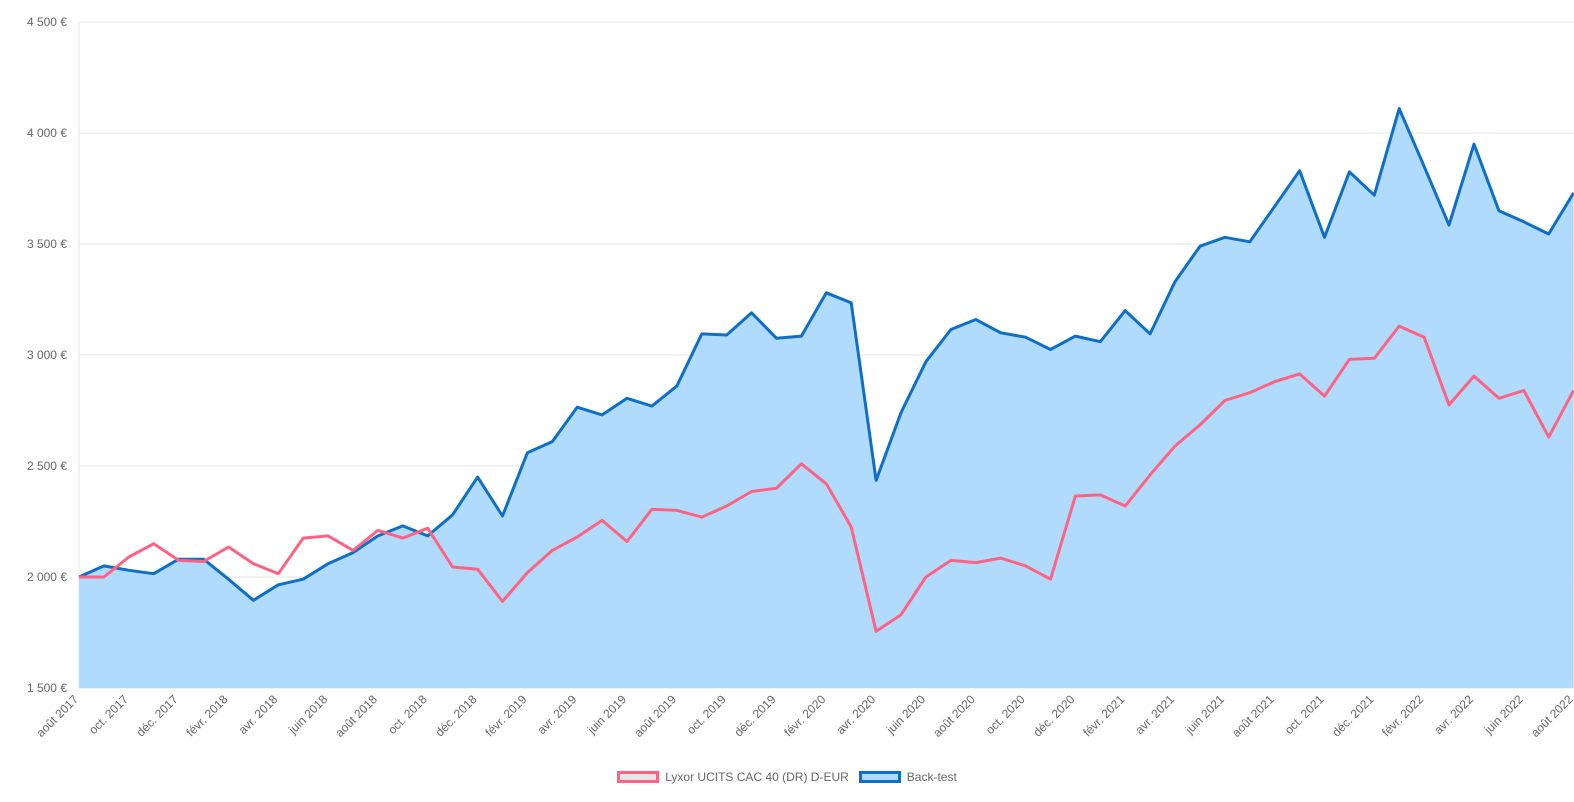  What do you see at coordinates (1503, 714) in the screenshot?
I see `x-tick-label: juin 2022` at bounding box center [1503, 714].